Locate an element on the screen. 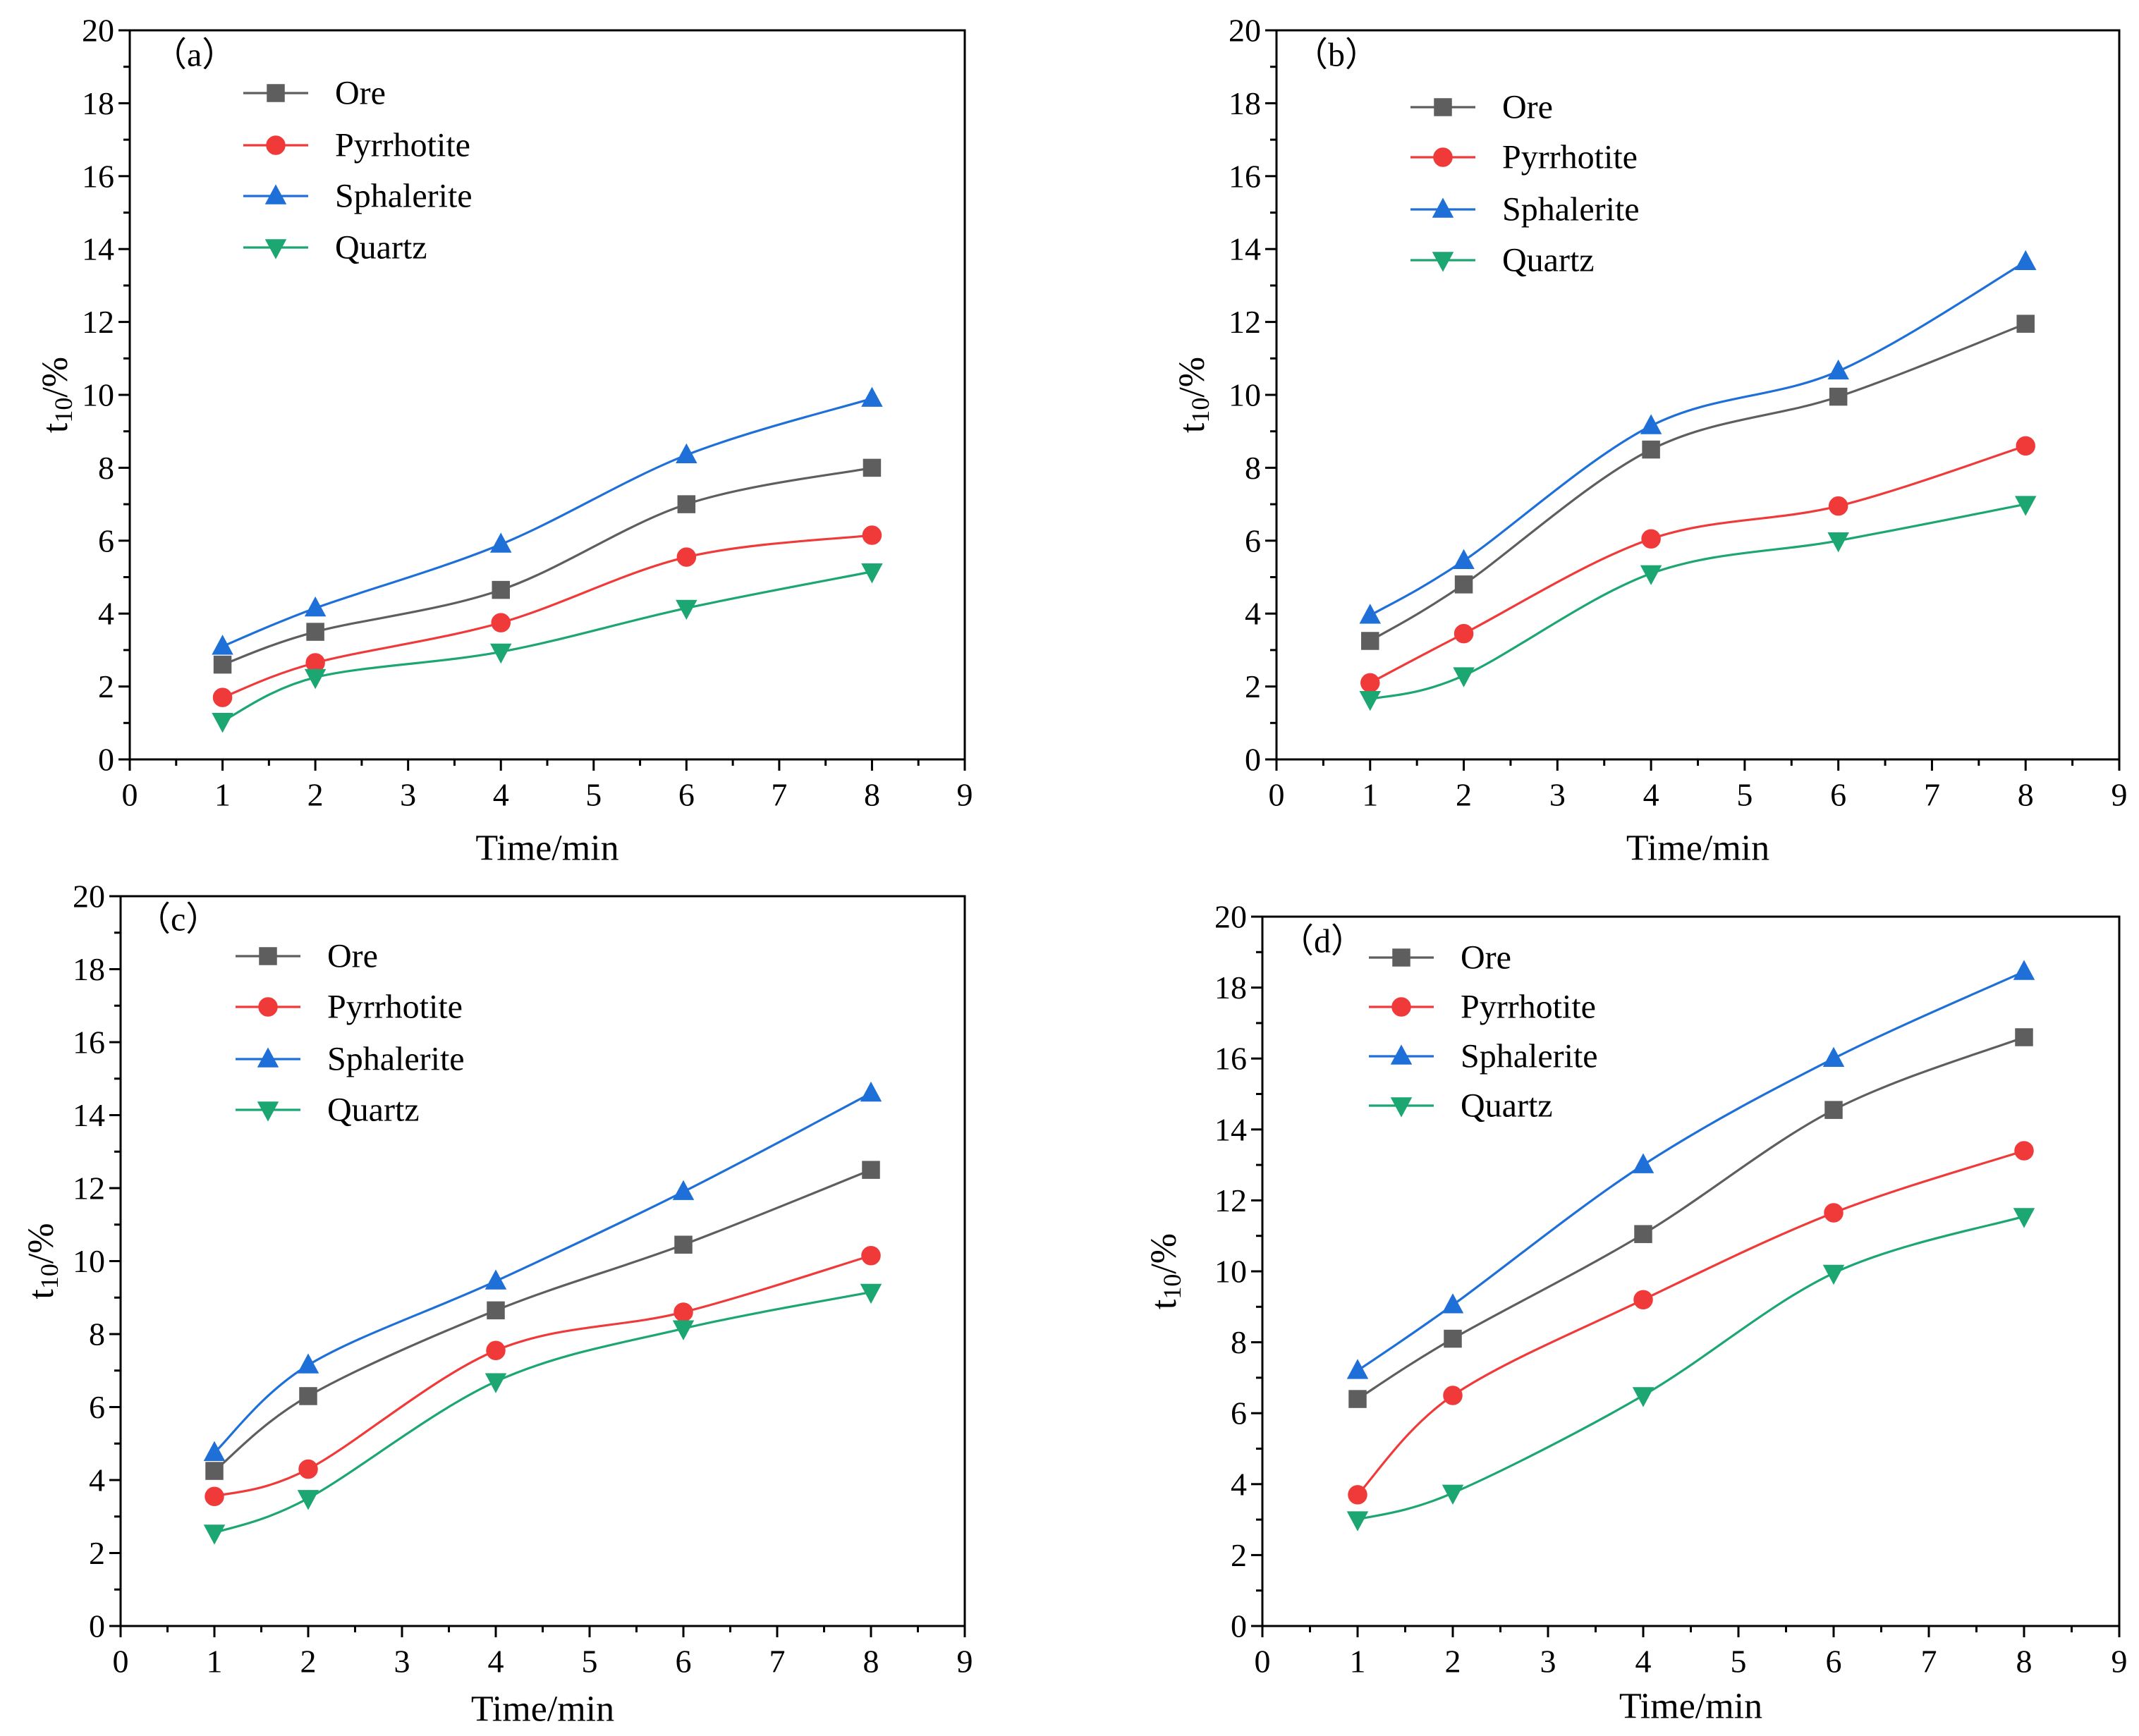 Image resolution: width=2139 pixels, height=1736 pixels. pyrrhotite-line is located at coordinates (547, 616).